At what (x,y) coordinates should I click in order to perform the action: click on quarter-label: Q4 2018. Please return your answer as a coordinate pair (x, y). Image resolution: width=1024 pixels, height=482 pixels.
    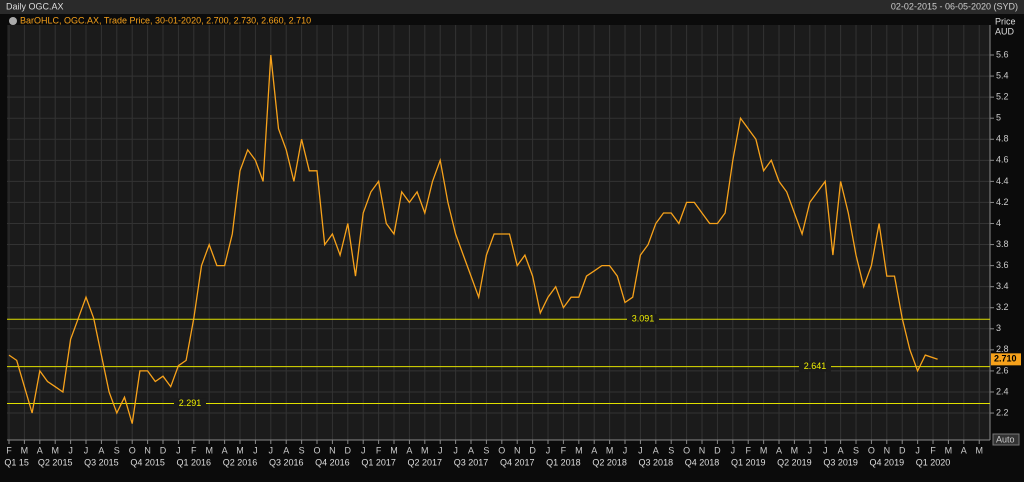
    Looking at the image, I should click on (702, 462).